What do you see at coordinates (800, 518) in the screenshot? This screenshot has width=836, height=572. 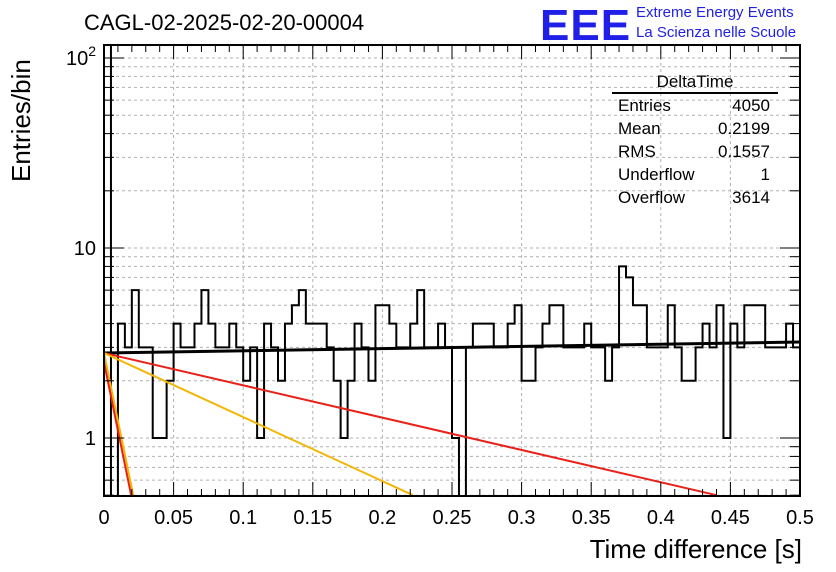 I see `x-tick-label: 0.5` at bounding box center [800, 518].